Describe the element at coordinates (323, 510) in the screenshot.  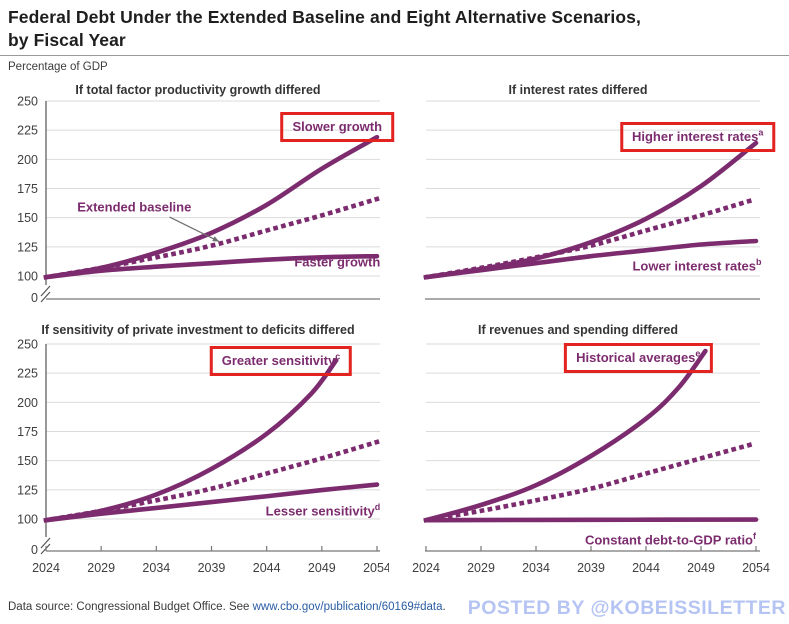
I see `series-label-lesser-sensitivity: Lesser sensitivityd` at that location.